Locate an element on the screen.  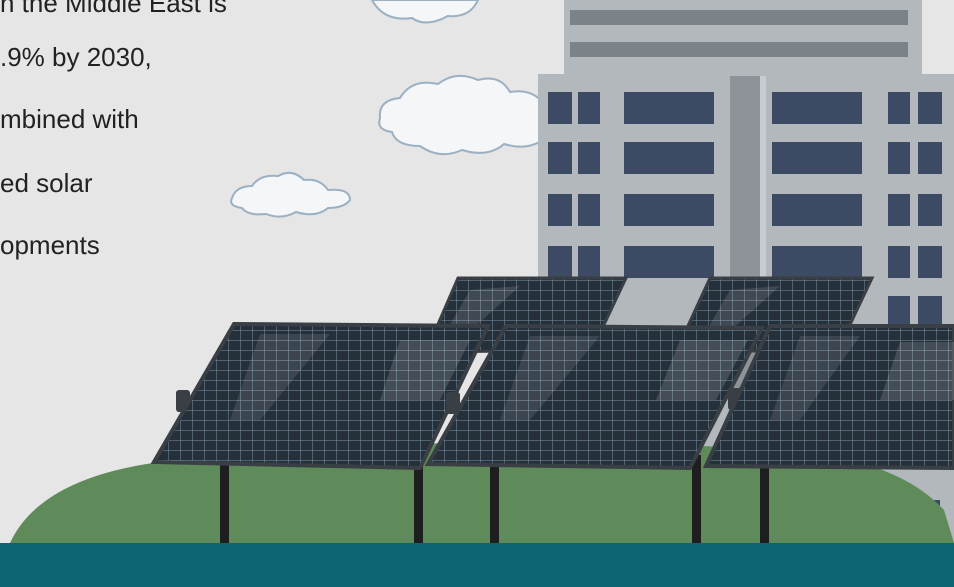
caption-line-4: ed solar is located at coordinates (46, 183).